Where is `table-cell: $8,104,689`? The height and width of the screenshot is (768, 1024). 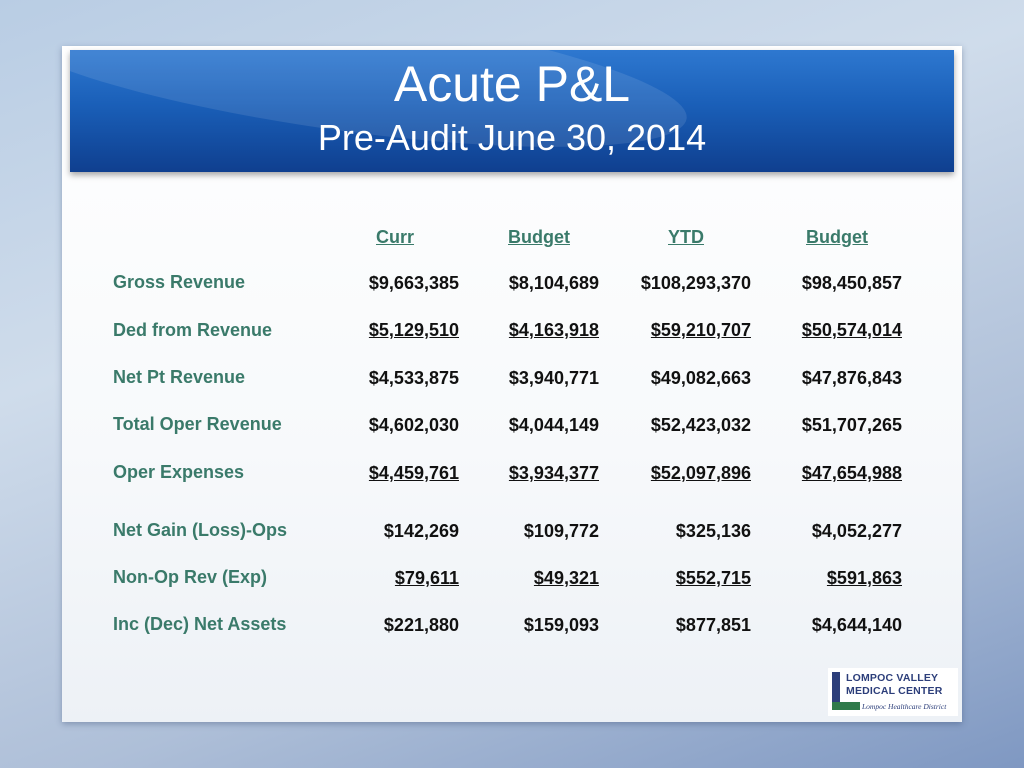
table-cell: $8,104,689 is located at coordinates (553, 283).